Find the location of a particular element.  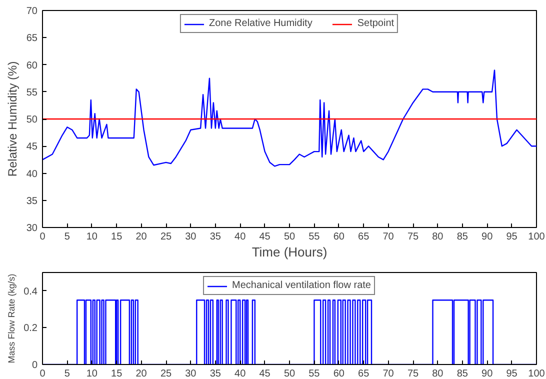

y-tick-label: 70 is located at coordinates (32, 11).